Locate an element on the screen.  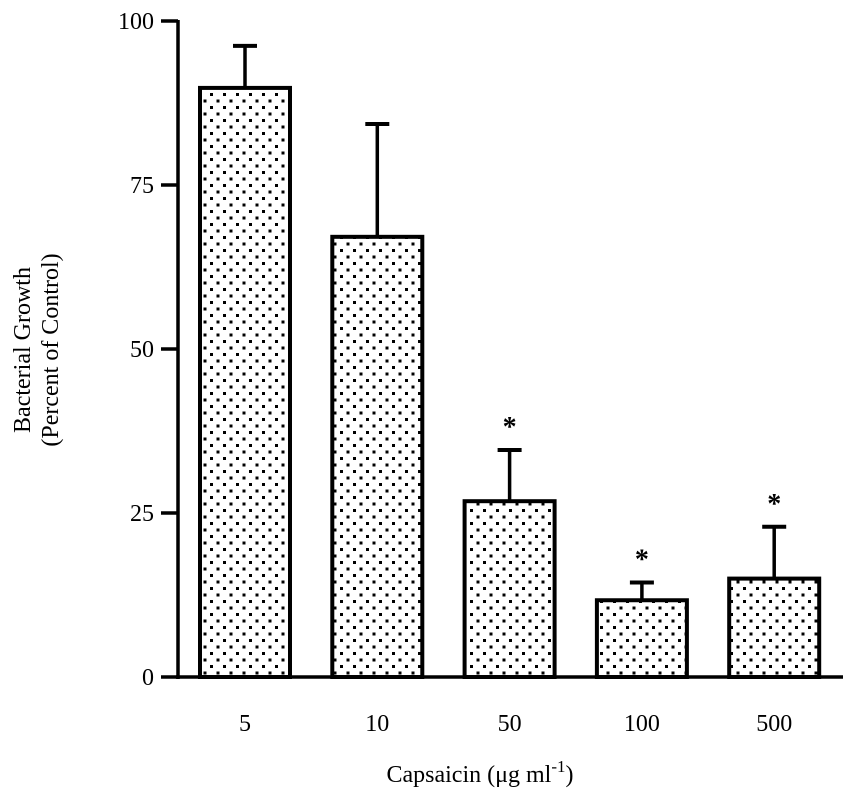
x-tick-label: 5 is located at coordinates (245, 724).